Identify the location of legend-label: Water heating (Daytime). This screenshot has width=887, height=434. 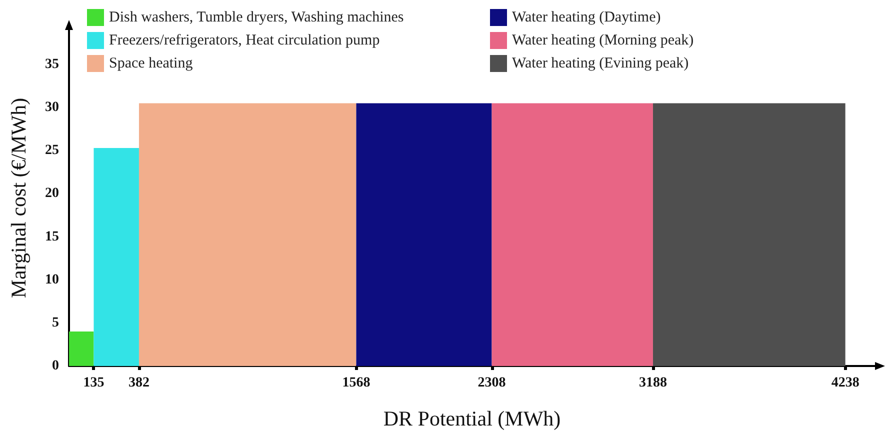
(586, 18).